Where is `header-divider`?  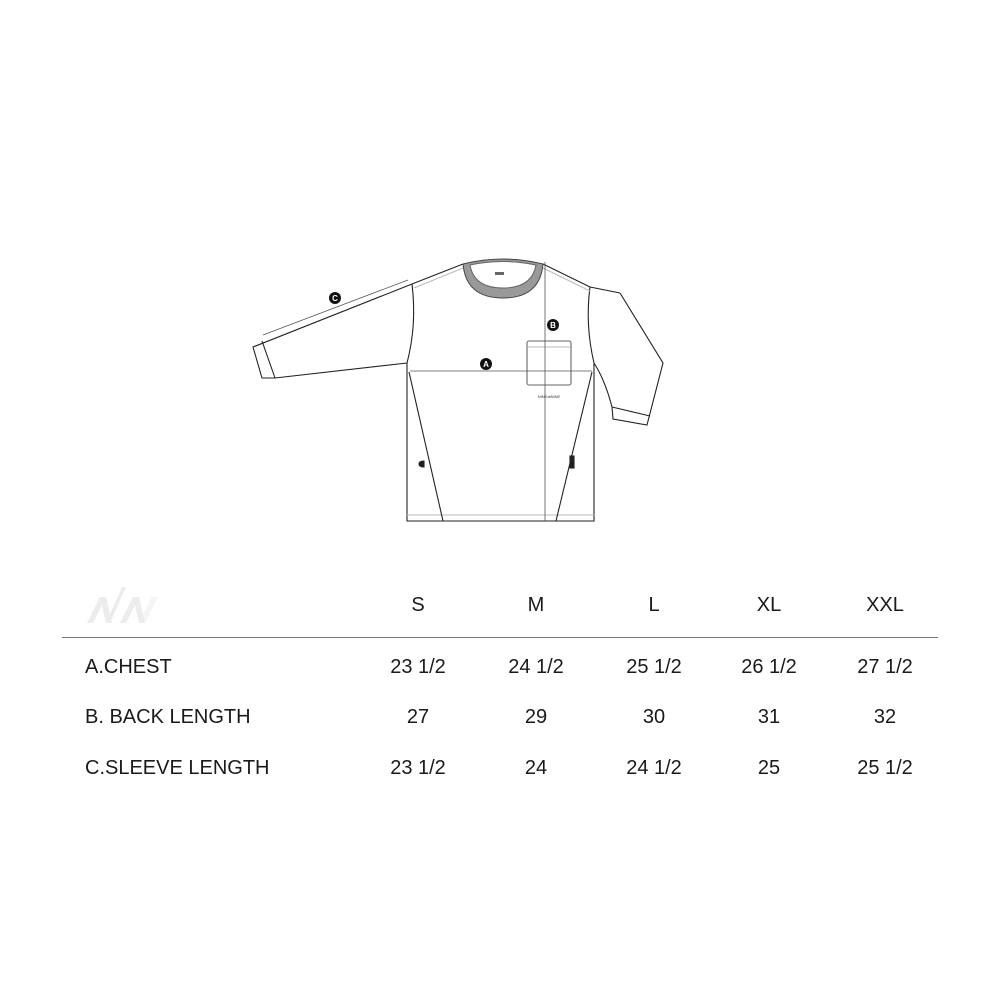
header-divider is located at coordinates (500, 637).